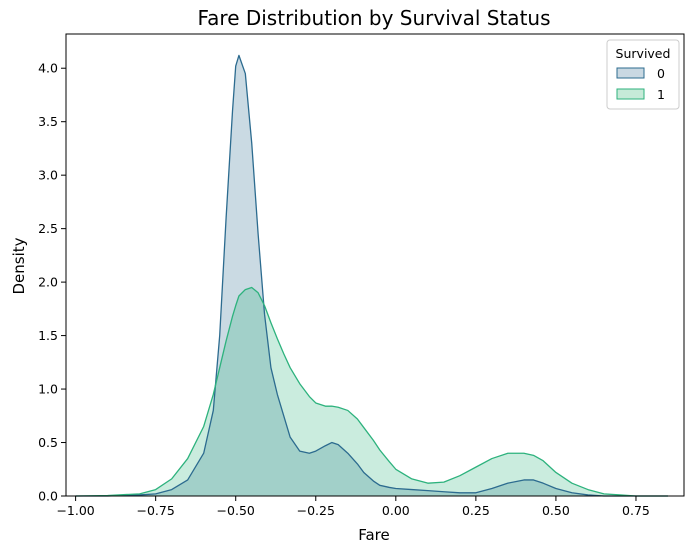  I want to click on x-tick-label: 0.25, so click(476, 510).